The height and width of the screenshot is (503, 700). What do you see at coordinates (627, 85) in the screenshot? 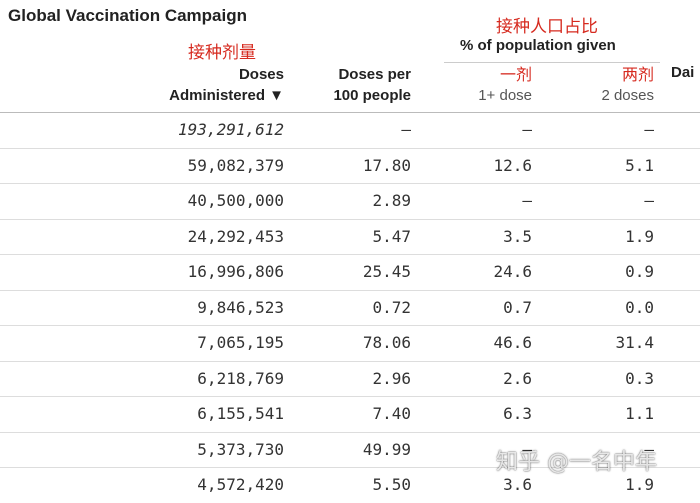
I see `two-doses-header: 两剂 2 doses` at bounding box center [627, 85].